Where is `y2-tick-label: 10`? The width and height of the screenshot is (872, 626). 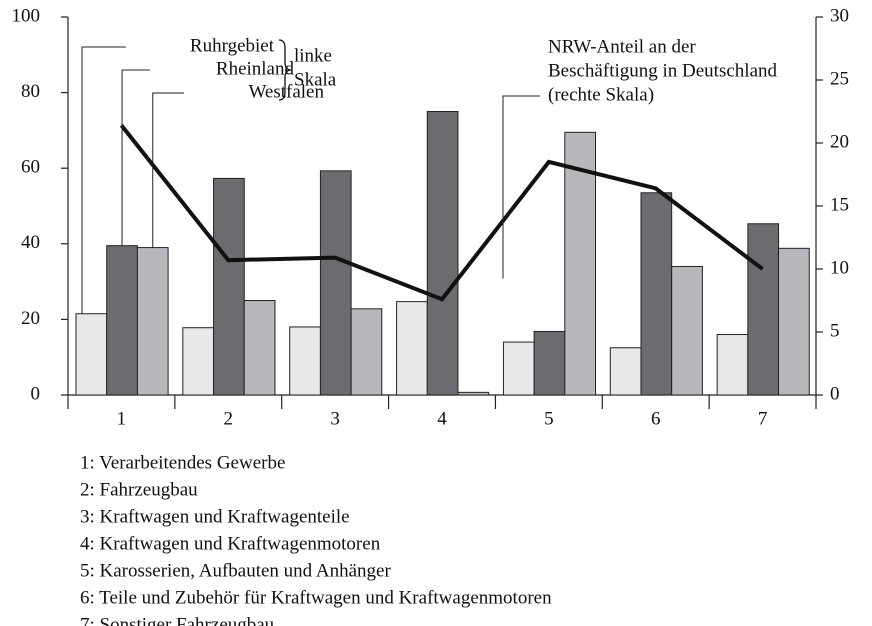 y2-tick-label: 10 is located at coordinates (839, 267).